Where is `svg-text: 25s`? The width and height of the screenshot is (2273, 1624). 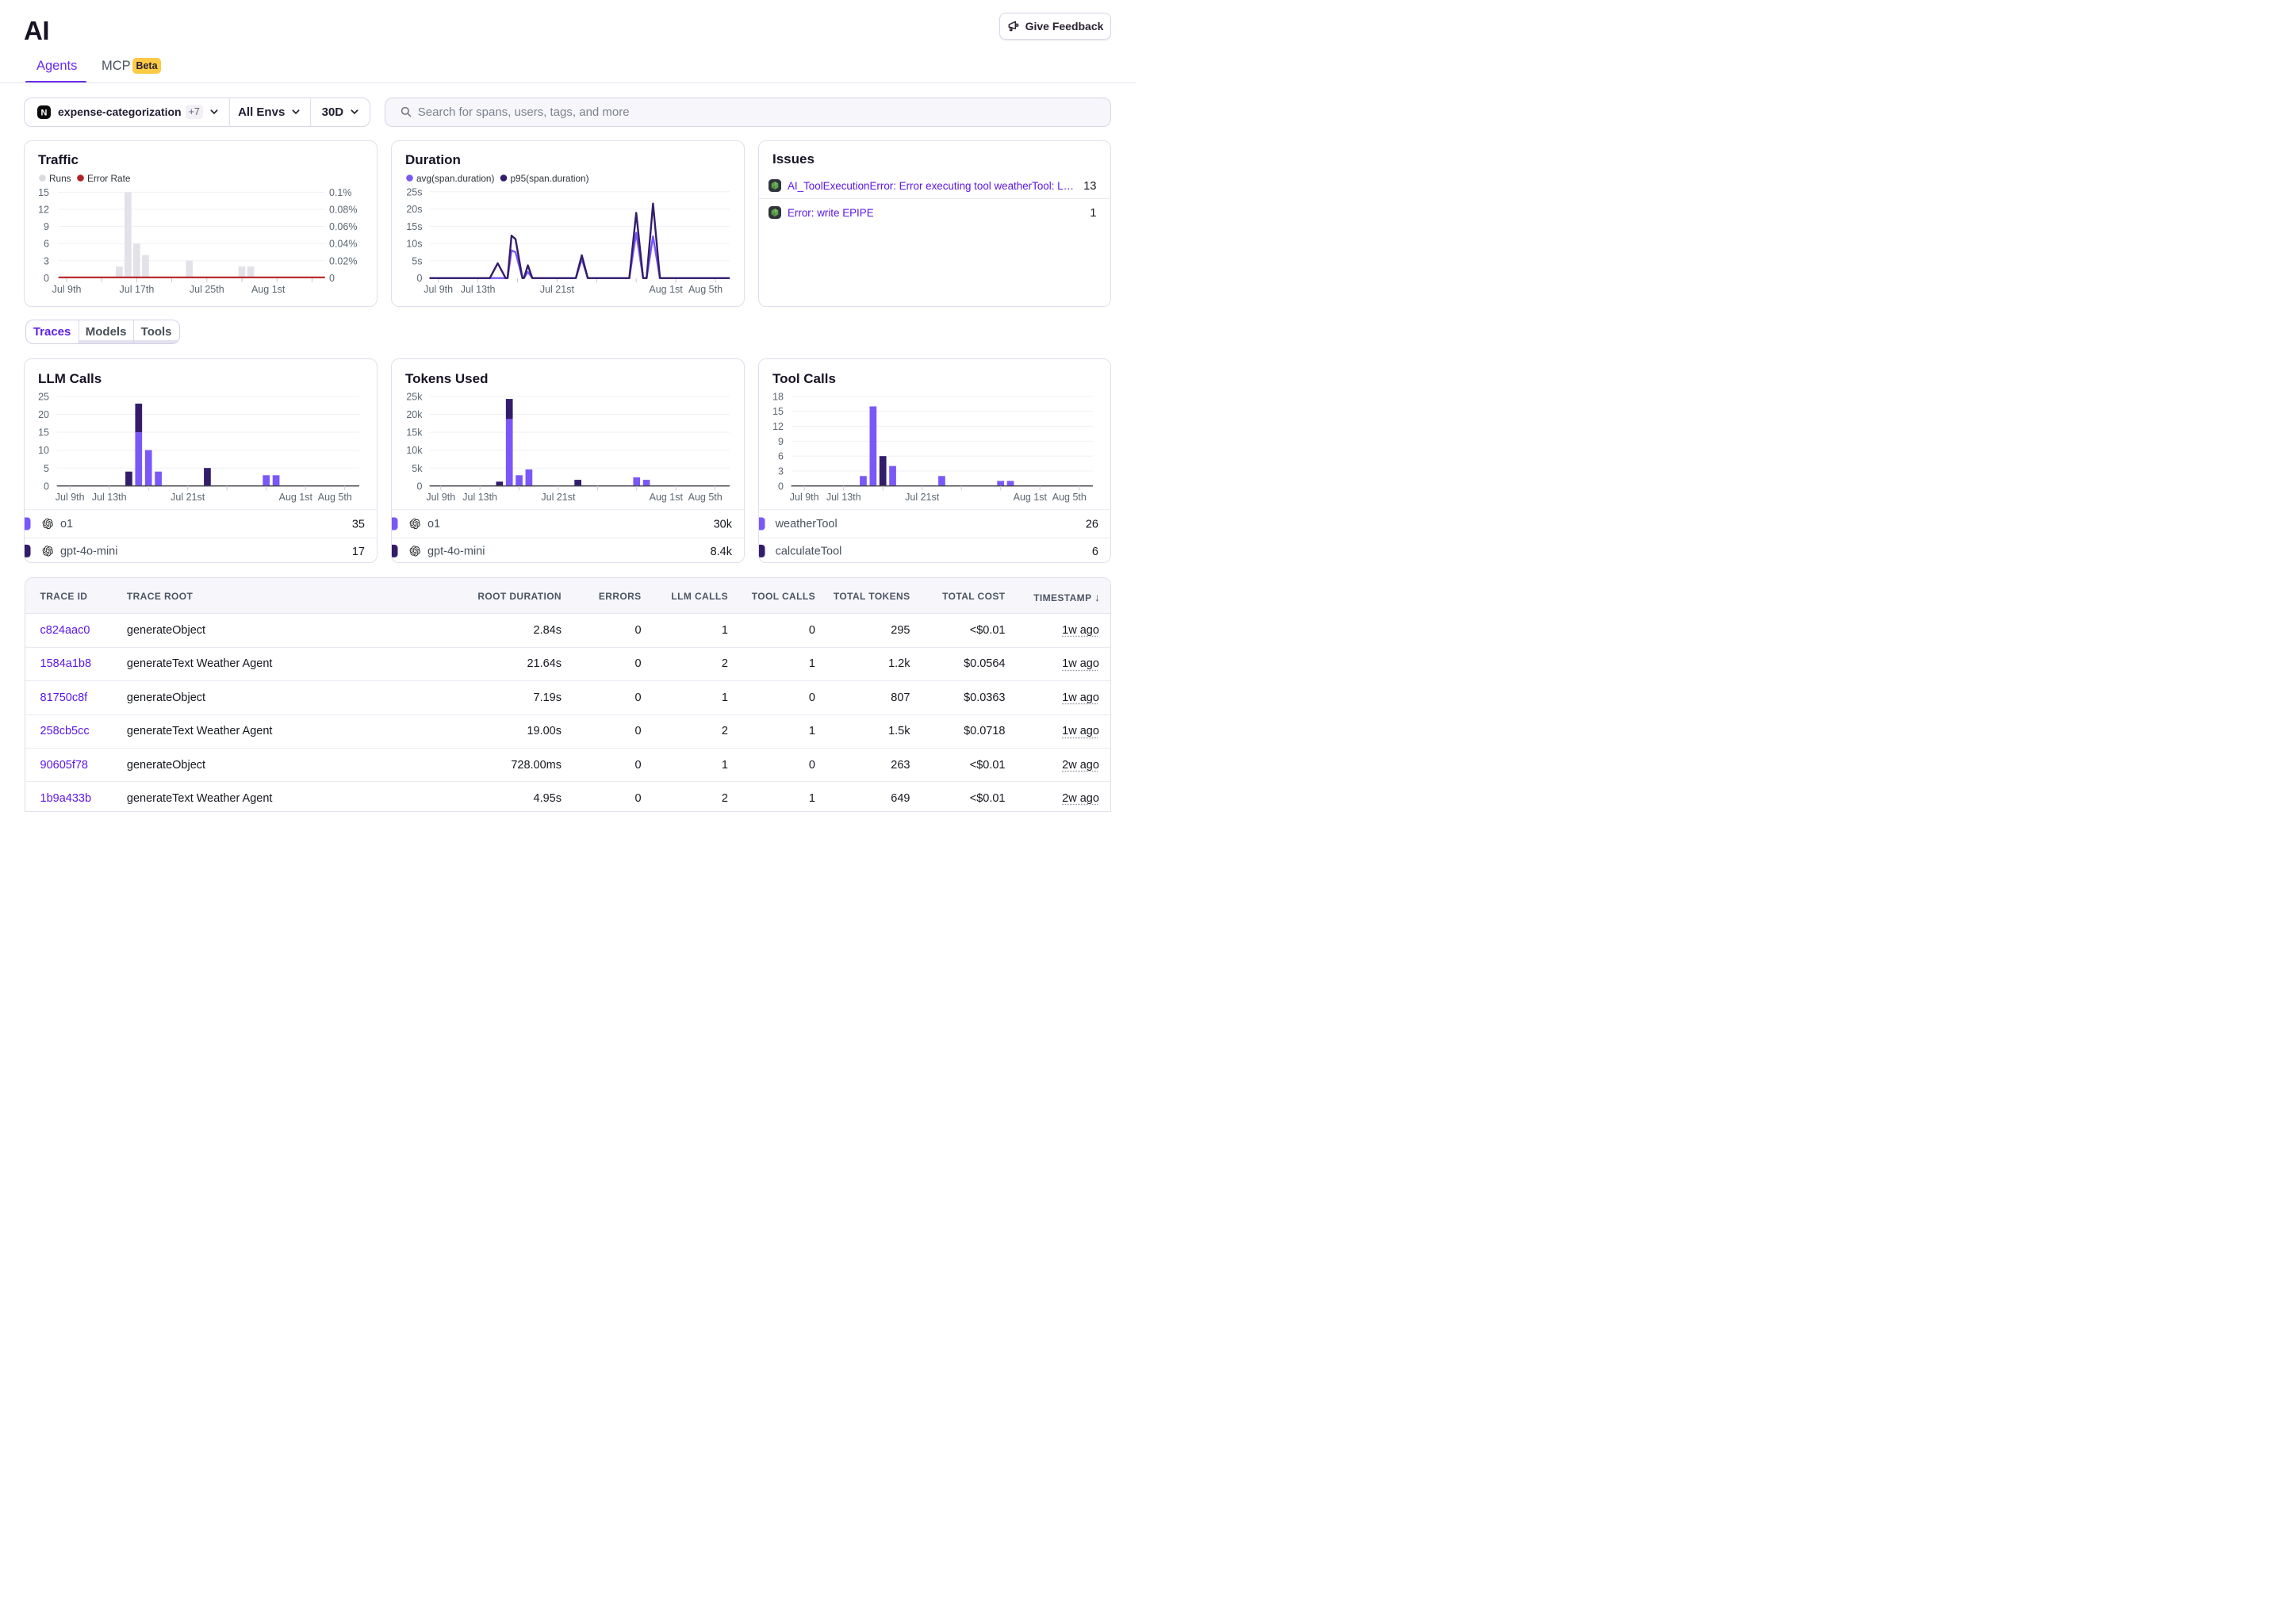
svg-text: 25s is located at coordinates (414, 191).